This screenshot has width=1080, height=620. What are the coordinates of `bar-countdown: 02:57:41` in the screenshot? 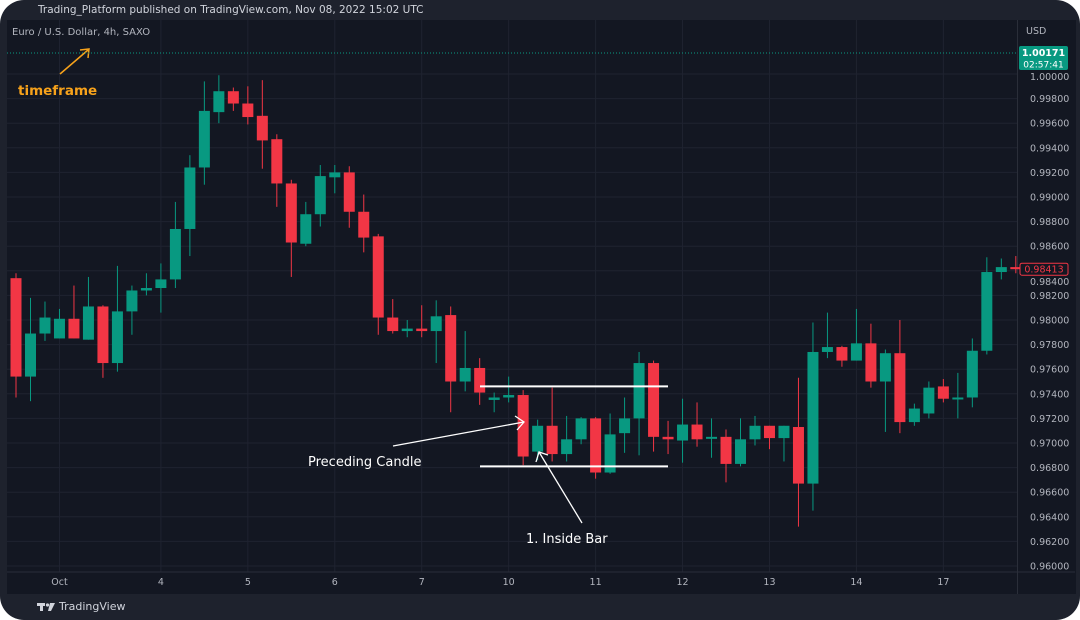 It's located at (1043, 65).